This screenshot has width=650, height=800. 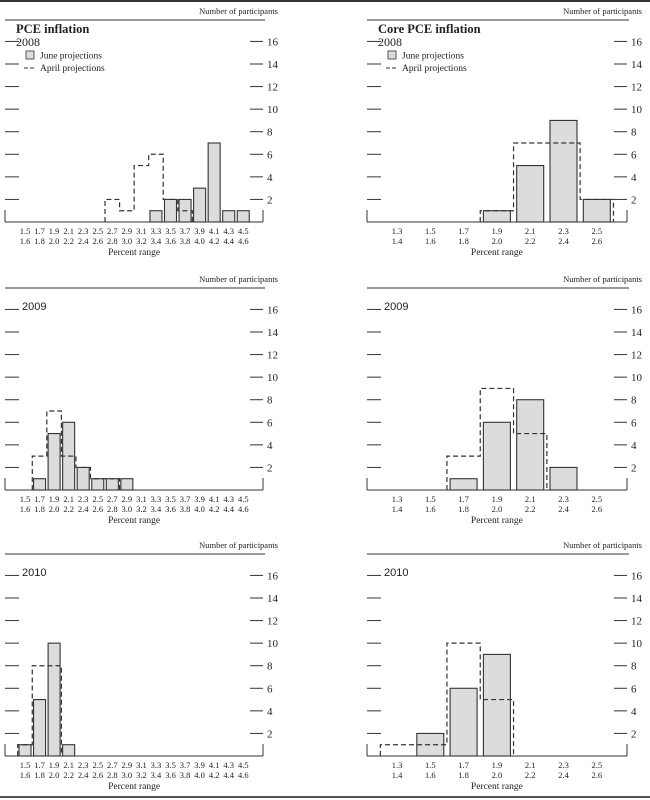 I want to click on x-tick-label-high: 2.2, so click(x=530, y=241).